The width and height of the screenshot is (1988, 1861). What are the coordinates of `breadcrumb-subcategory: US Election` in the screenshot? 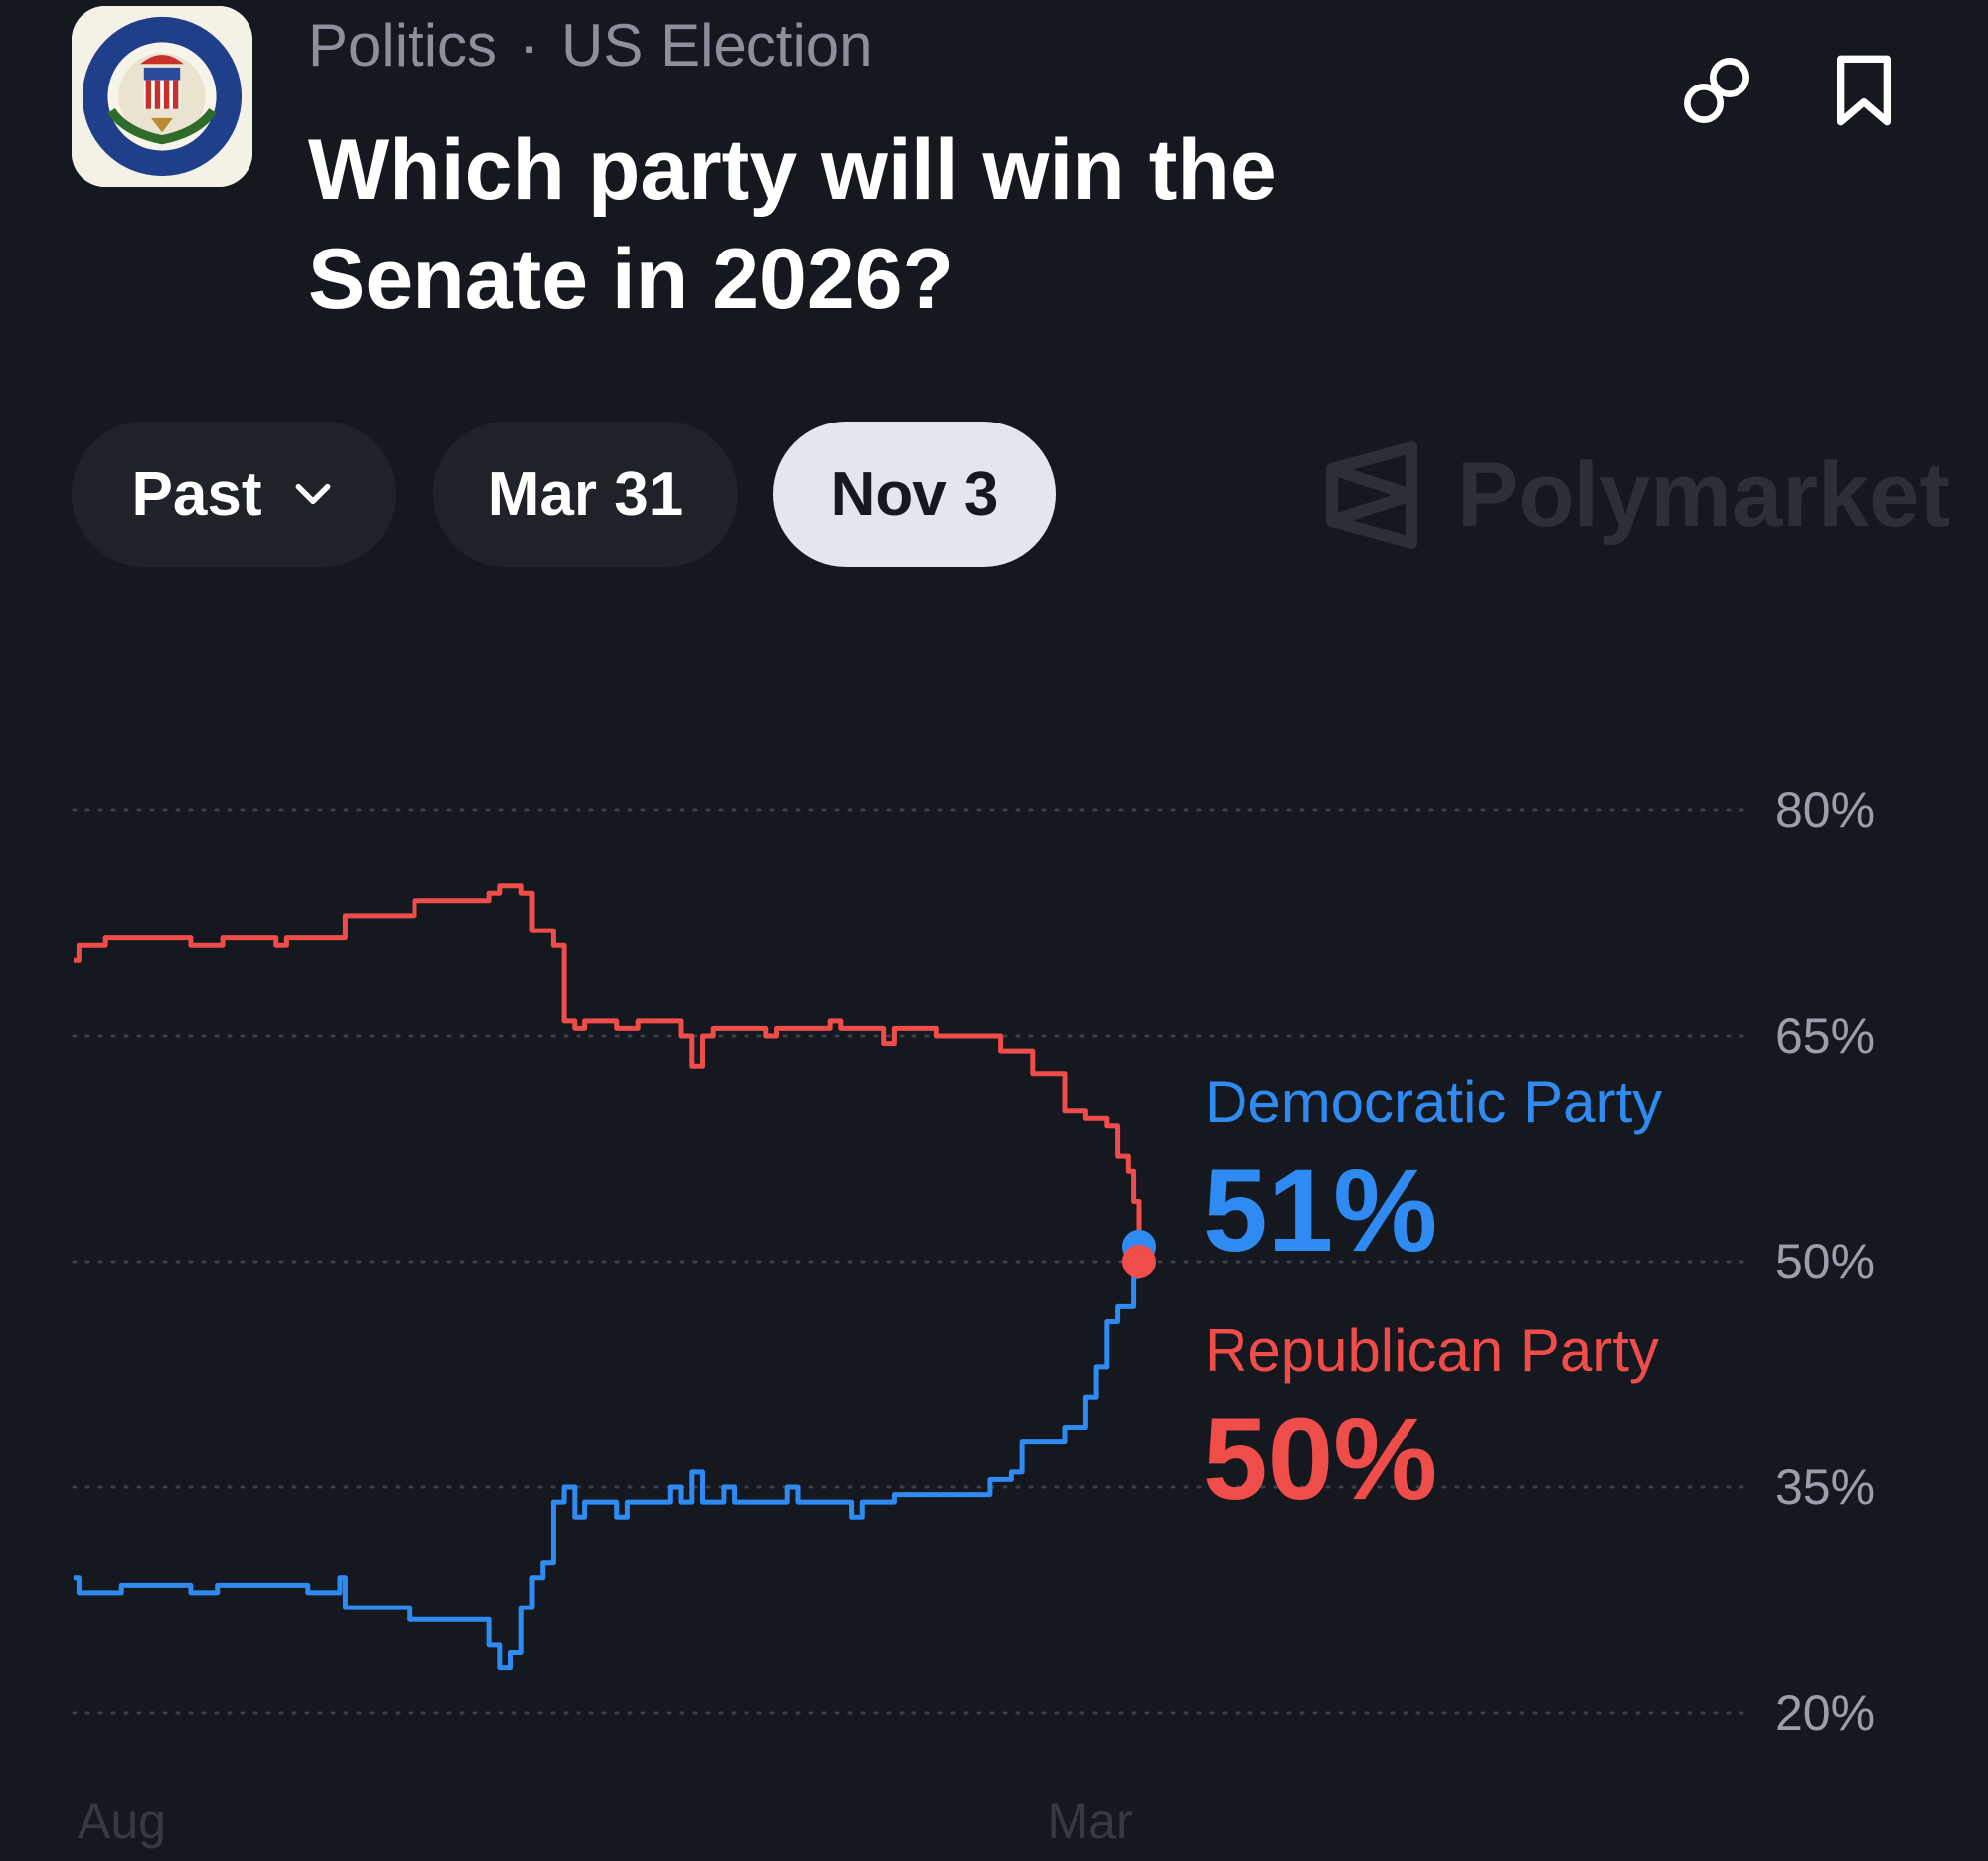 It's located at (717, 45).